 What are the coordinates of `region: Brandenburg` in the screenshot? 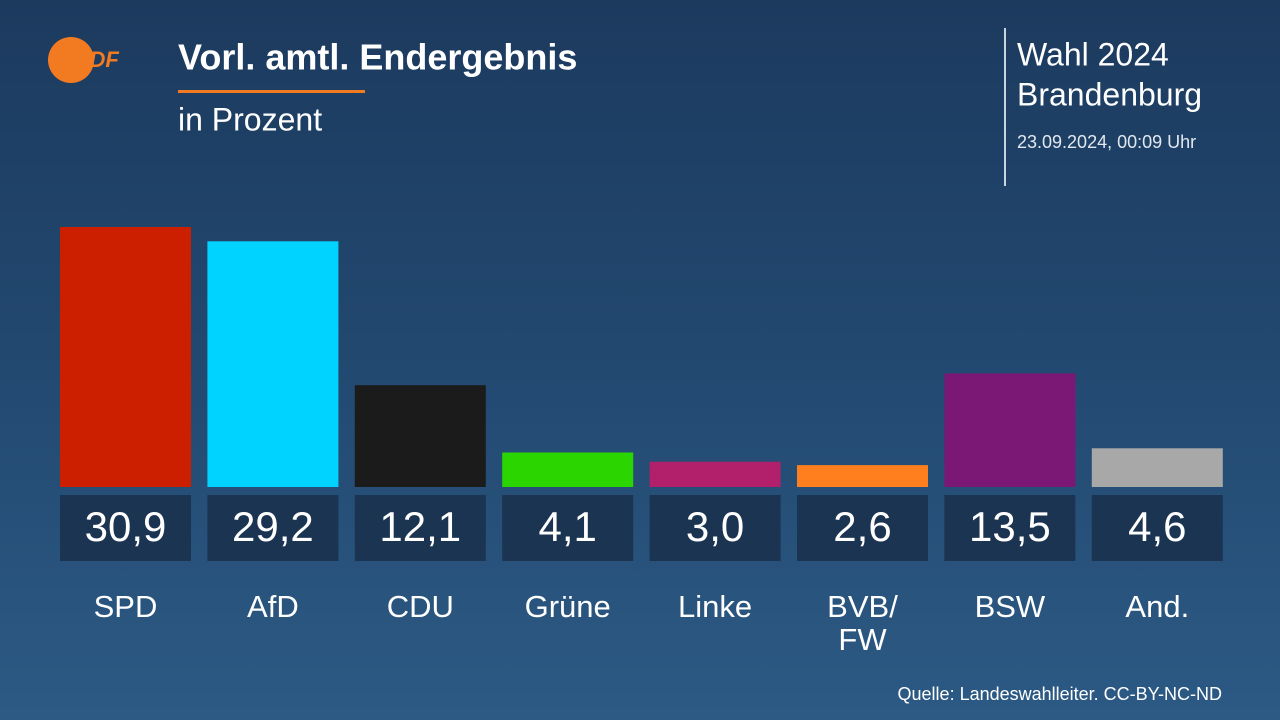 It's located at (1109, 94).